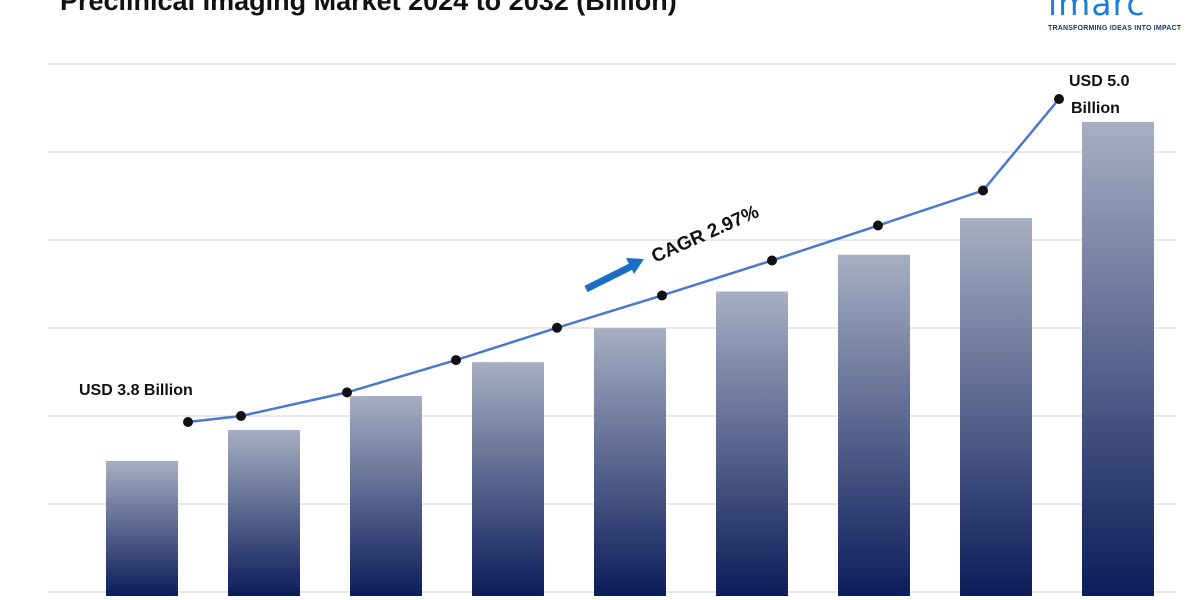 This screenshot has height=600, width=1200. I want to click on bar-2031, so click(996, 407).